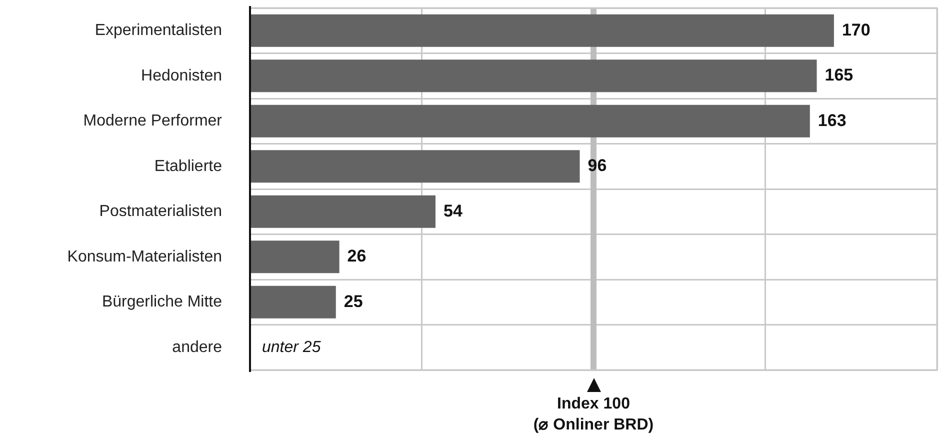 The width and height of the screenshot is (940, 442). Describe the element at coordinates (856, 30) in the screenshot. I see `data-label: 170` at that location.